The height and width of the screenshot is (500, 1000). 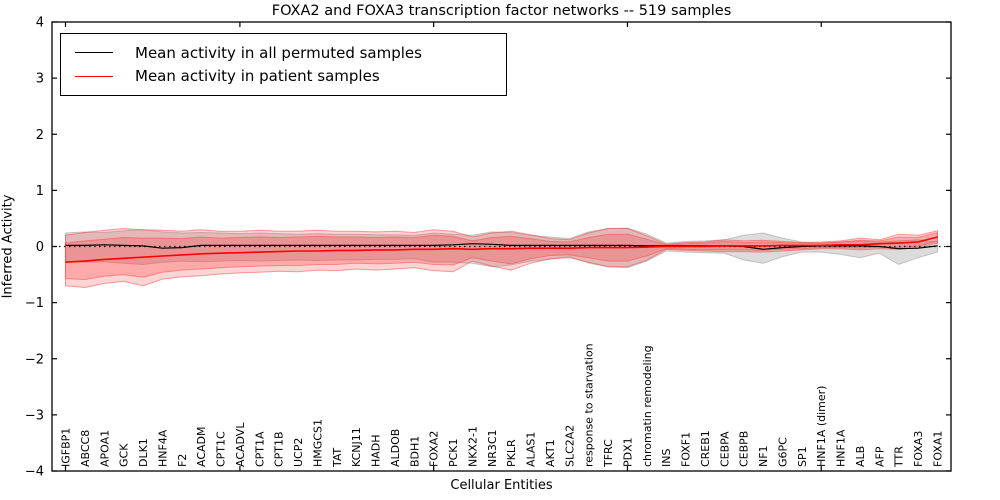 I want to click on category-label: CEBPA, so click(x=724, y=449).